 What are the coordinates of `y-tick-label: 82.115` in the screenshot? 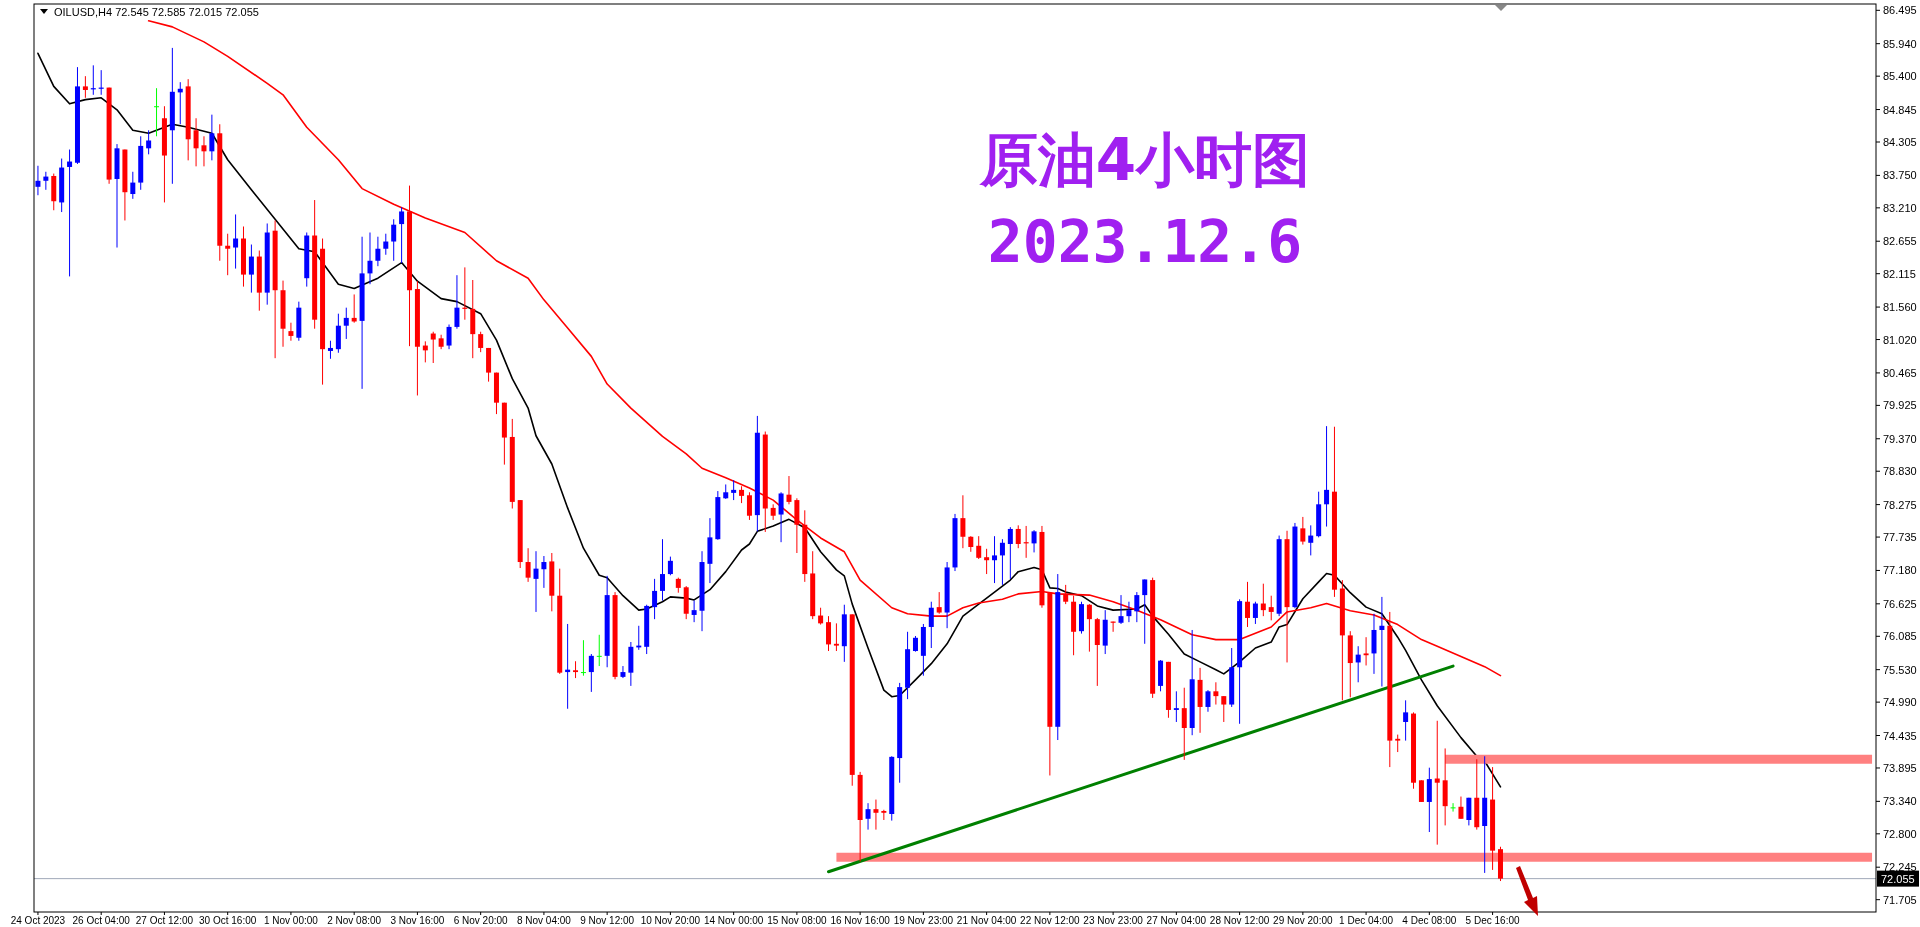 It's located at (1899, 273).